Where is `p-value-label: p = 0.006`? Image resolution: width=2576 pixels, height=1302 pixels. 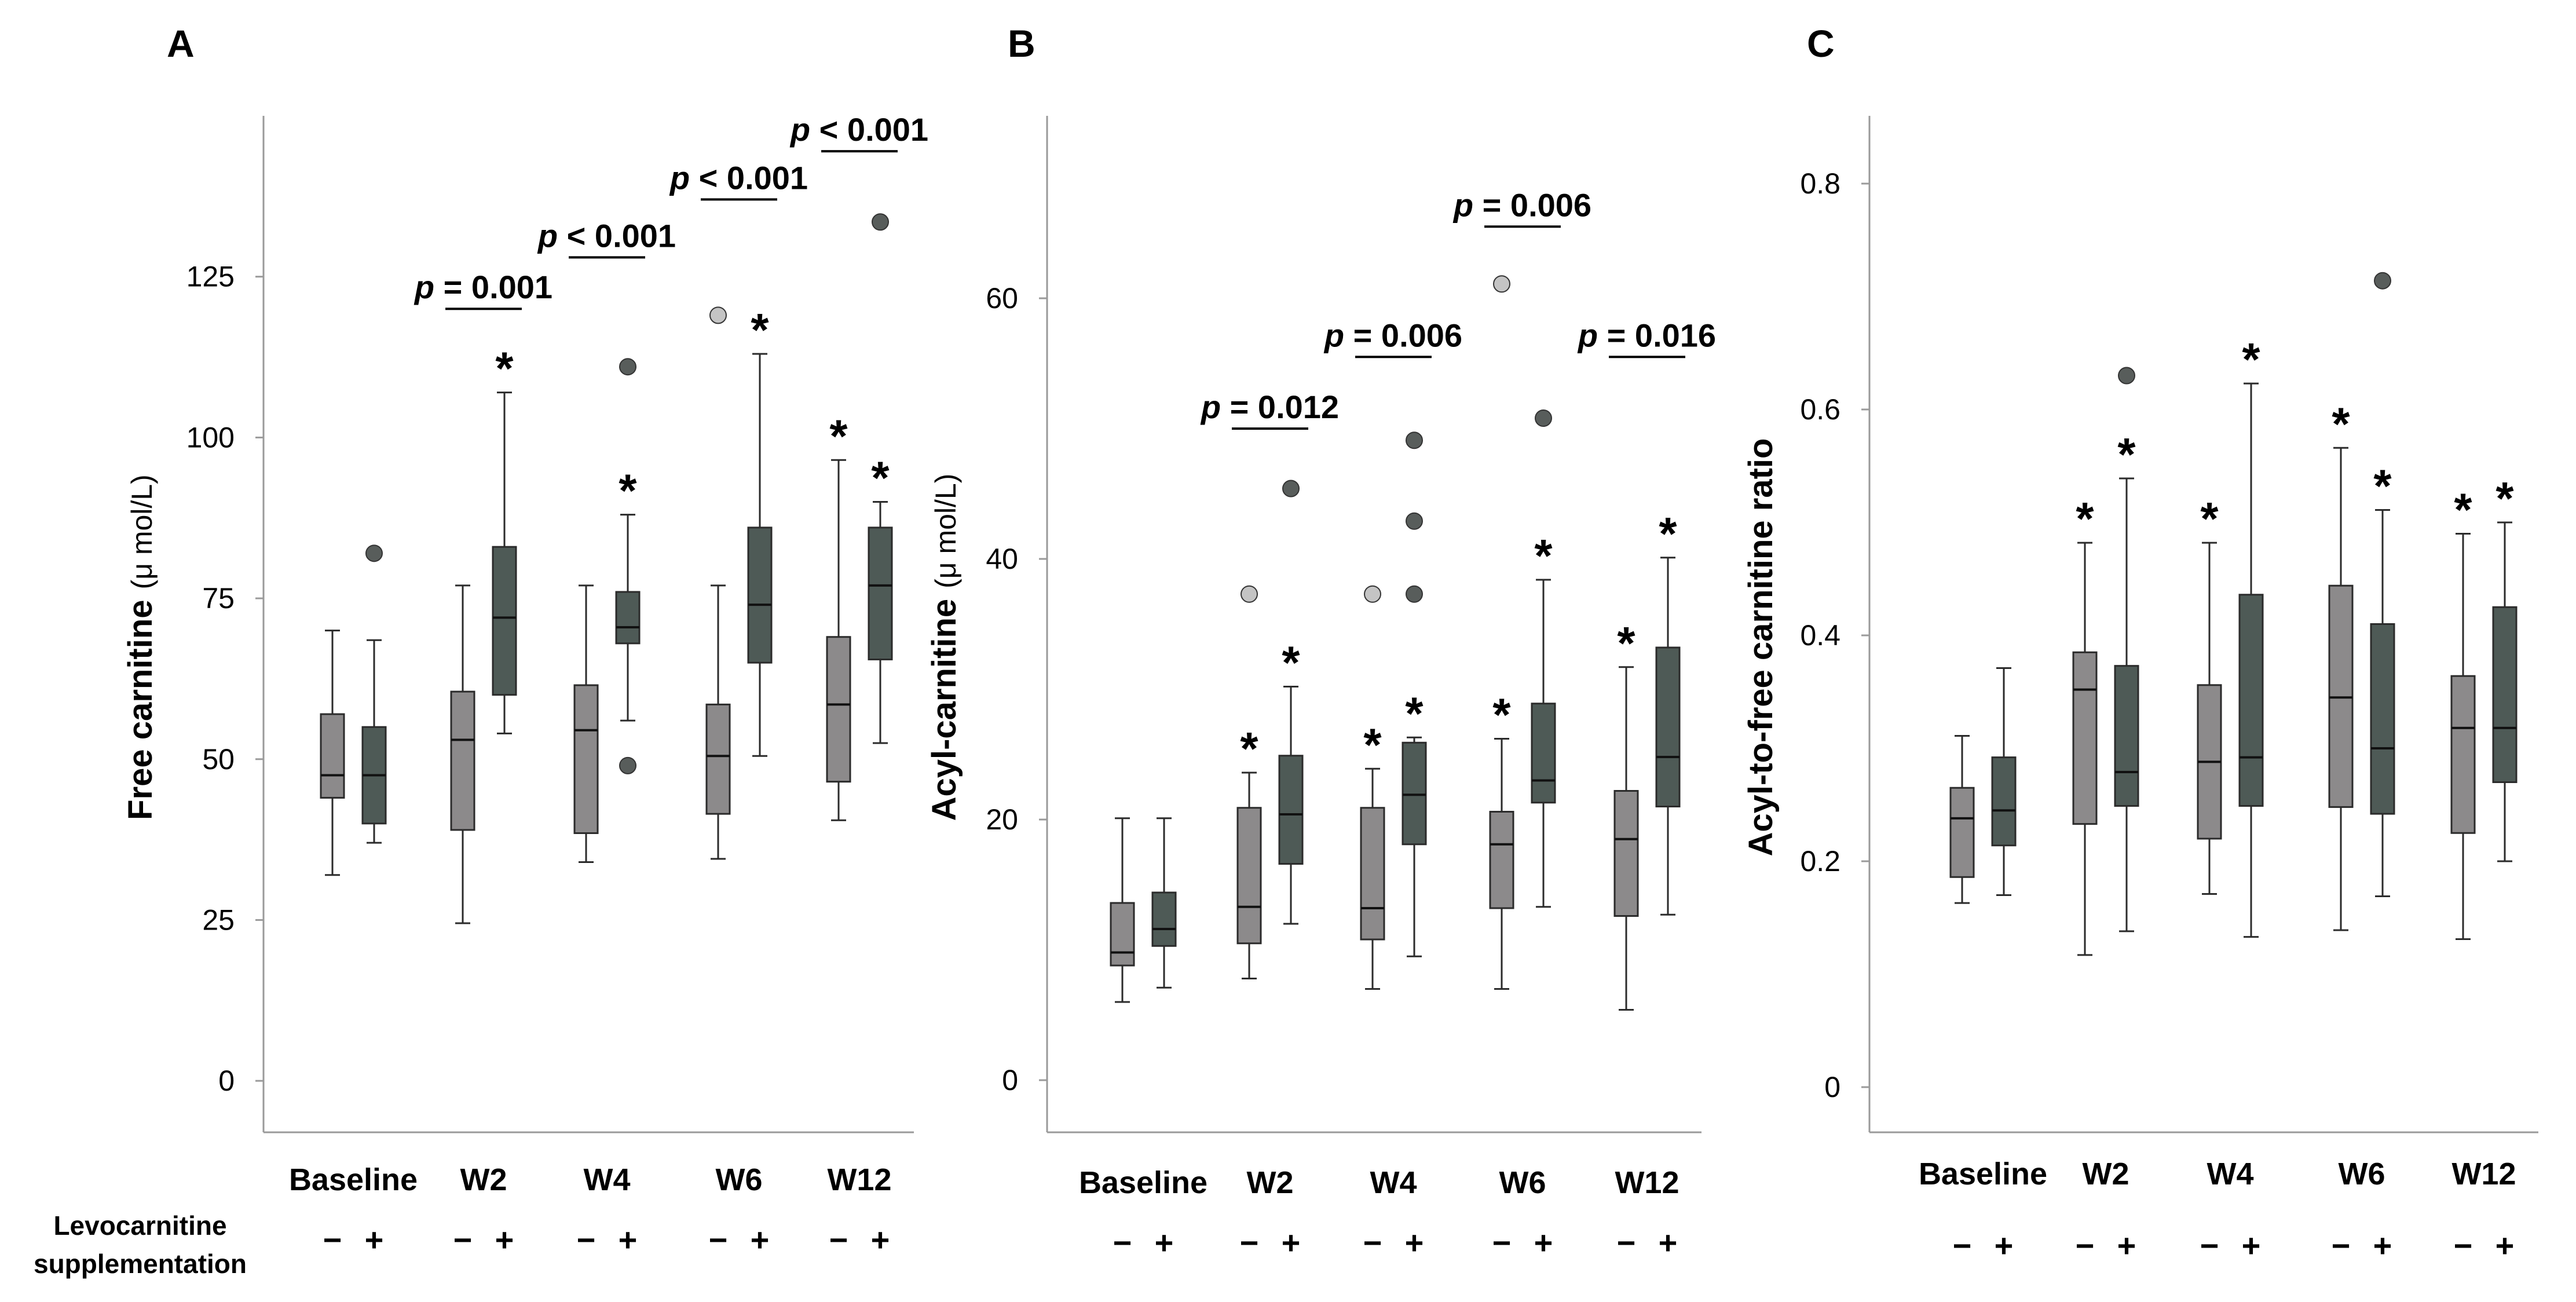
p-value-label: p = 0.006 is located at coordinates (1392, 335).